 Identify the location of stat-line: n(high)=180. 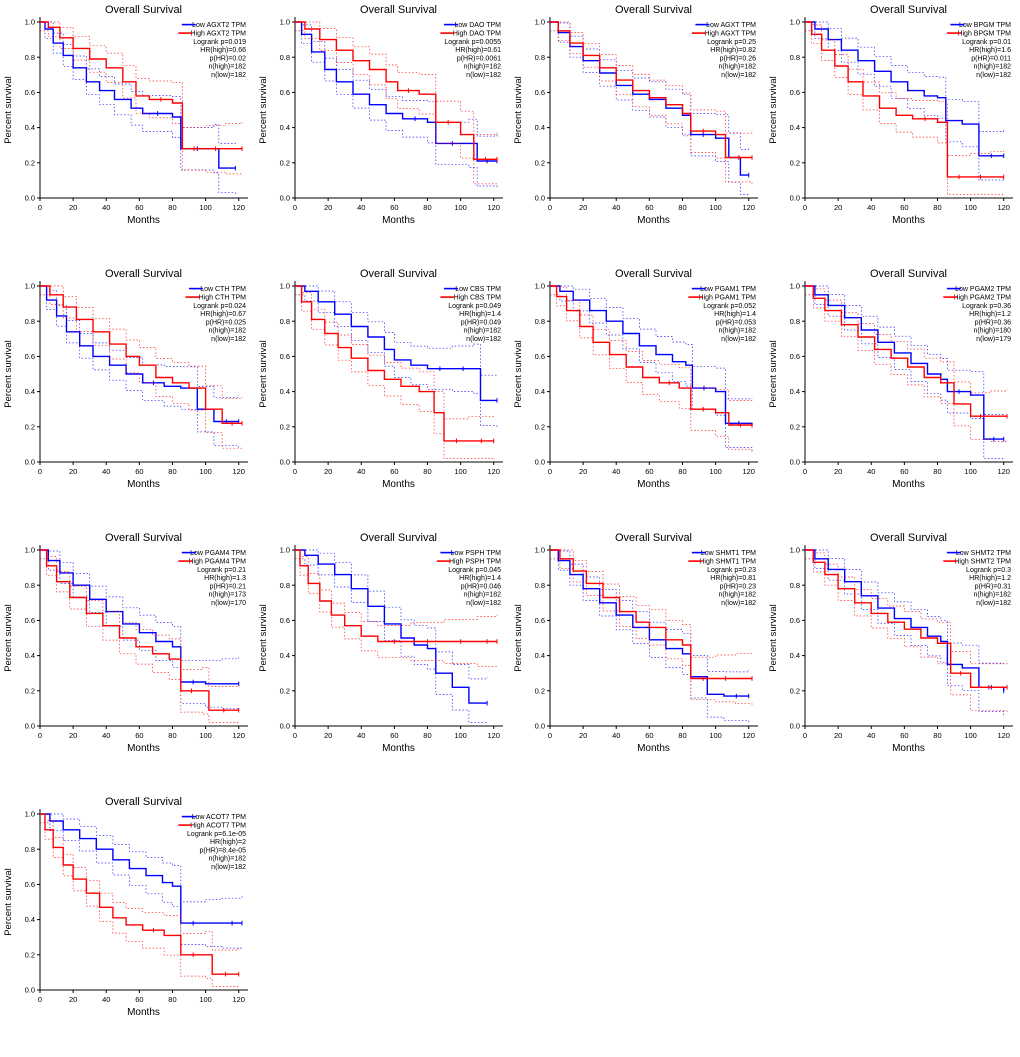
(992, 331).